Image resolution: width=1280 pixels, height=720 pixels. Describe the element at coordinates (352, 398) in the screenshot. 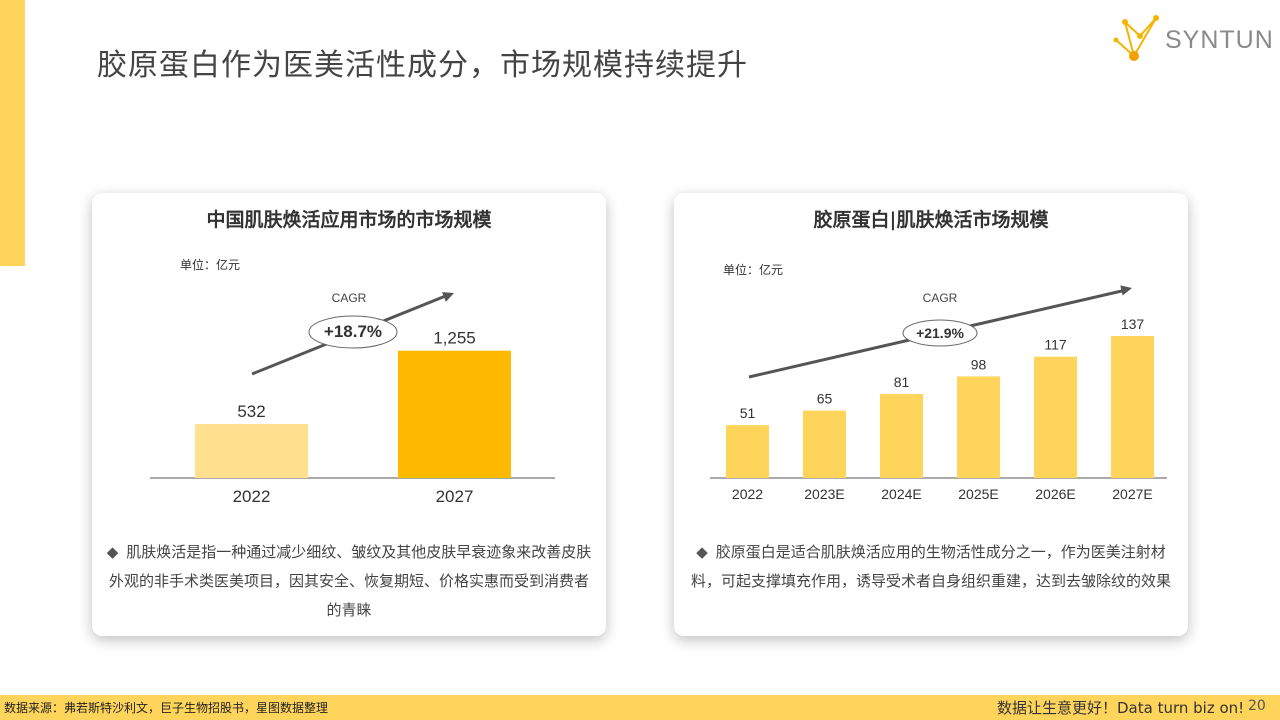

I see `chart-left: 532 2022 1,255 2027 +18.7% CAGR` at that location.